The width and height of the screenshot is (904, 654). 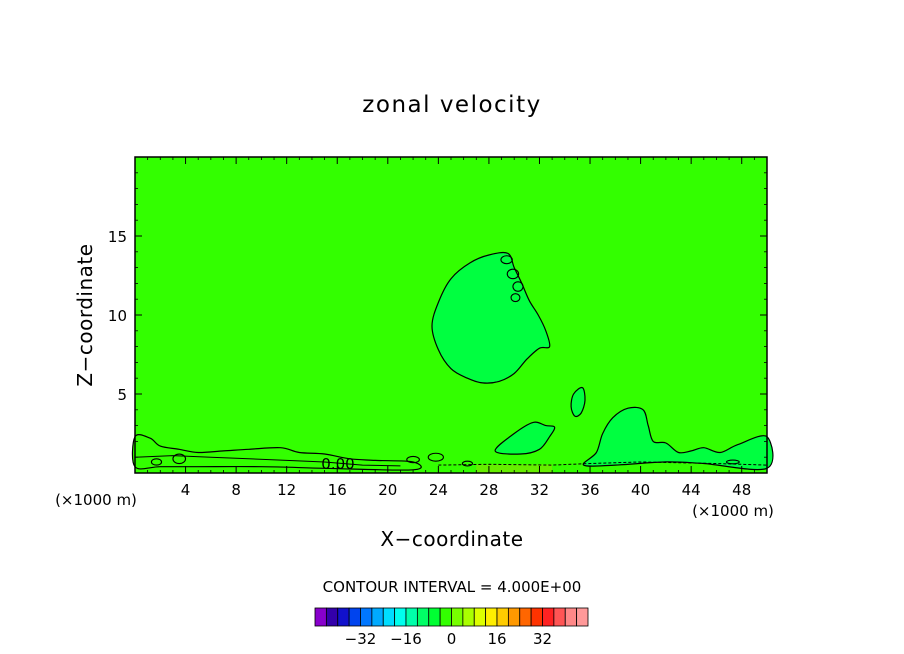 I want to click on surface-lines, so click(x=451, y=464).